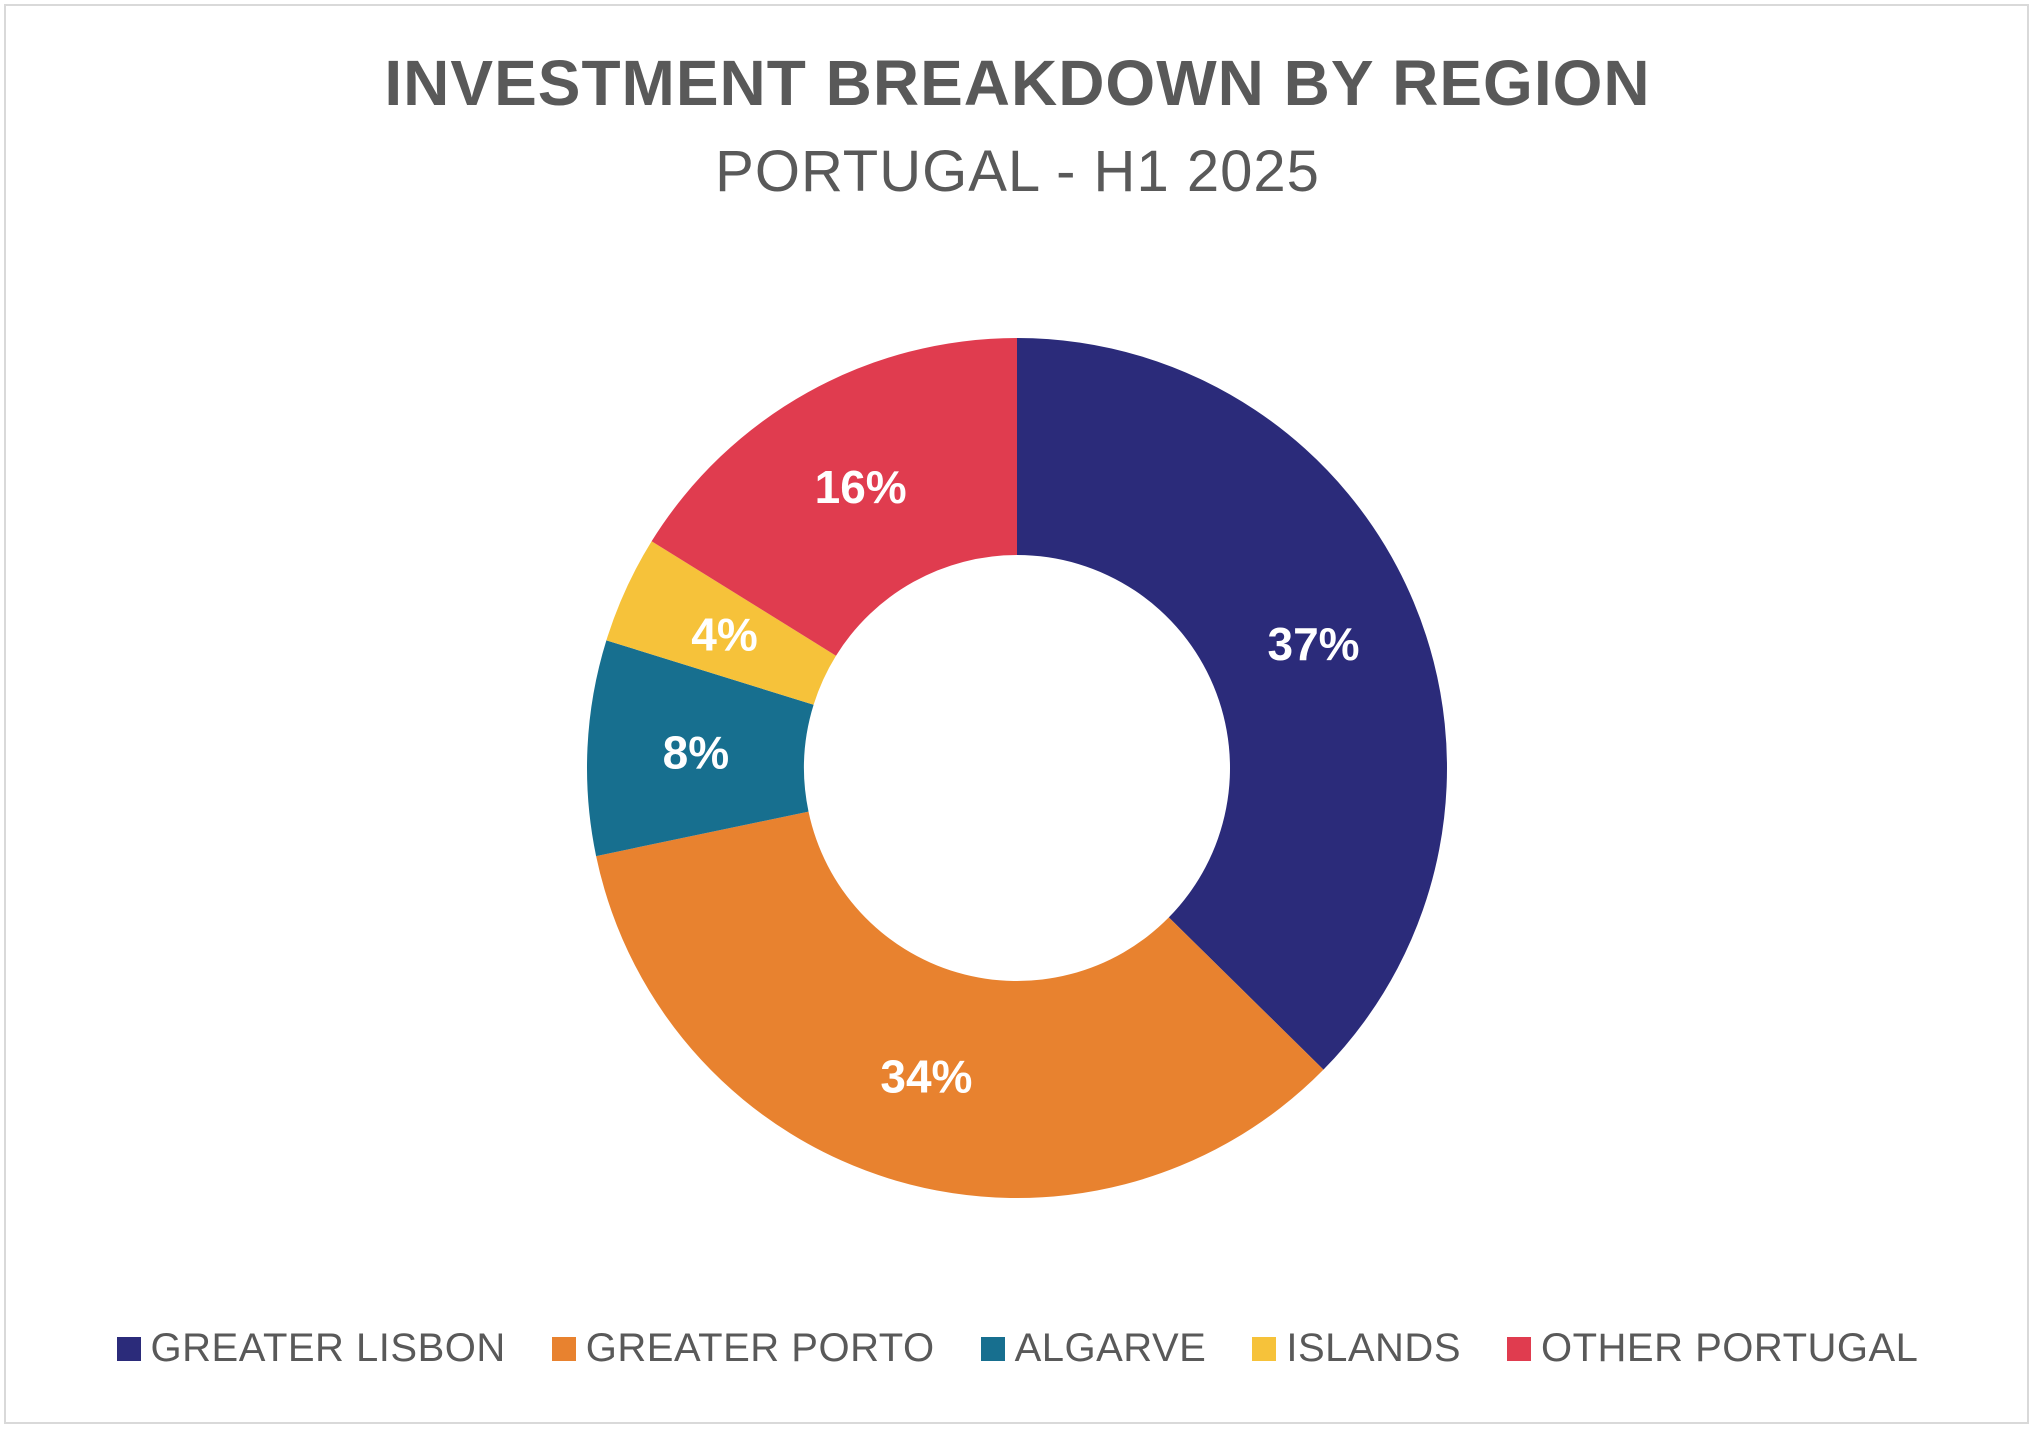  Describe the element at coordinates (1110, 1348) in the screenshot. I see `legend-label-algarve: ALGARVE` at that location.